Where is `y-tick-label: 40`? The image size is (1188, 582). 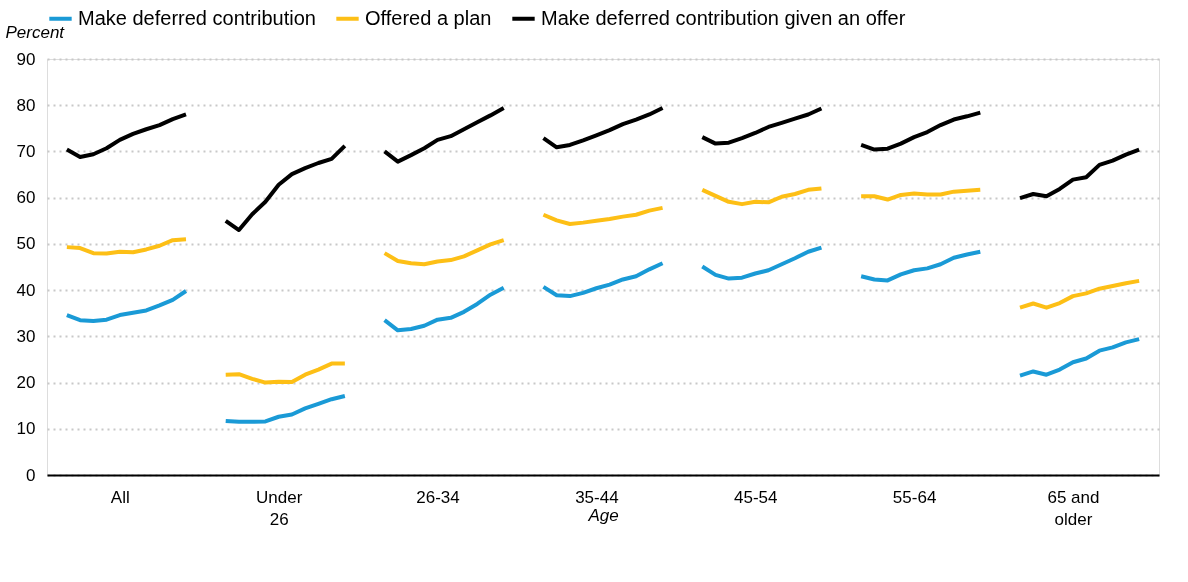
y-tick-label: 40 is located at coordinates (26, 290).